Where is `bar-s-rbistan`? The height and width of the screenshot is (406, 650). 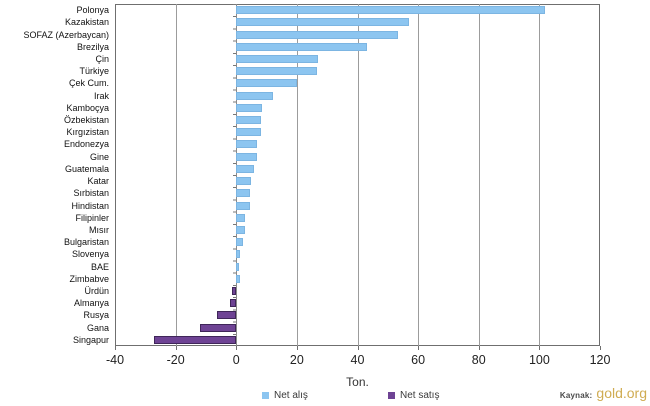 bar-s-rbistan is located at coordinates (243, 193).